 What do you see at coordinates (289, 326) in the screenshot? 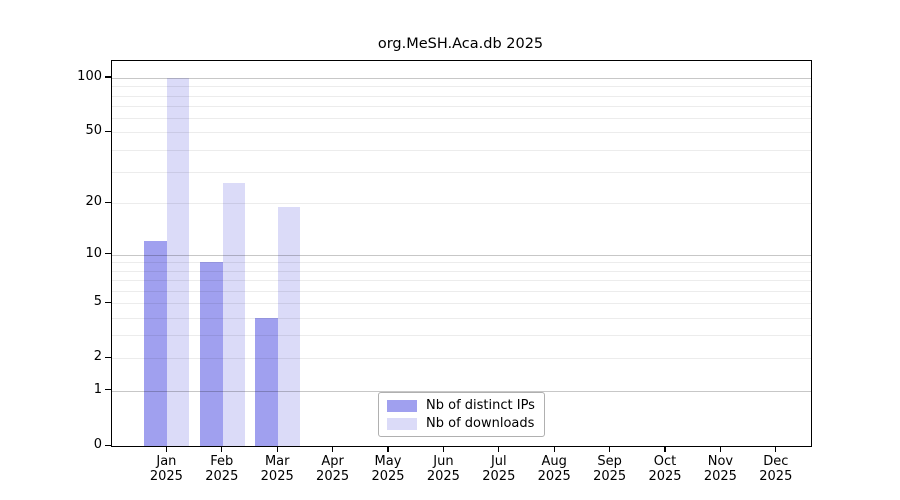
I see `bar-downloads-mar` at bounding box center [289, 326].